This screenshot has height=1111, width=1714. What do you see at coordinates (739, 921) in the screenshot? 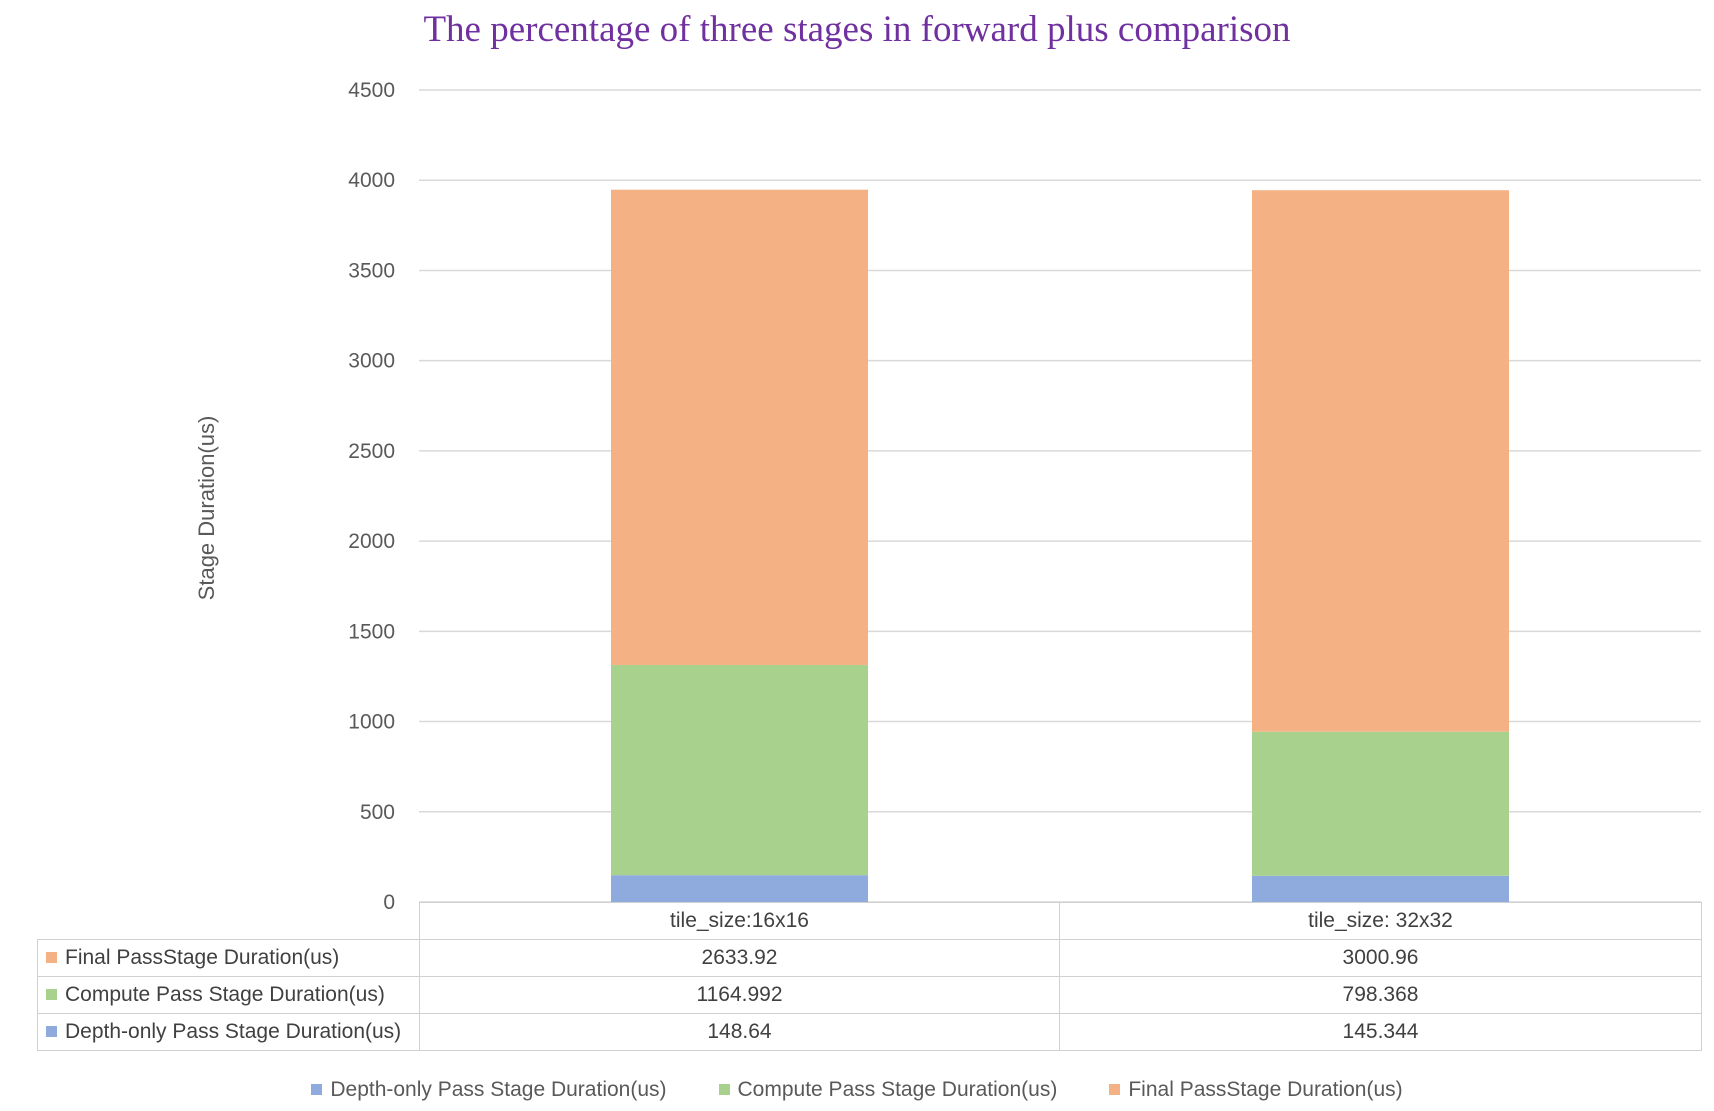
I see `x-category-label: tile_size:16x16` at bounding box center [739, 921].